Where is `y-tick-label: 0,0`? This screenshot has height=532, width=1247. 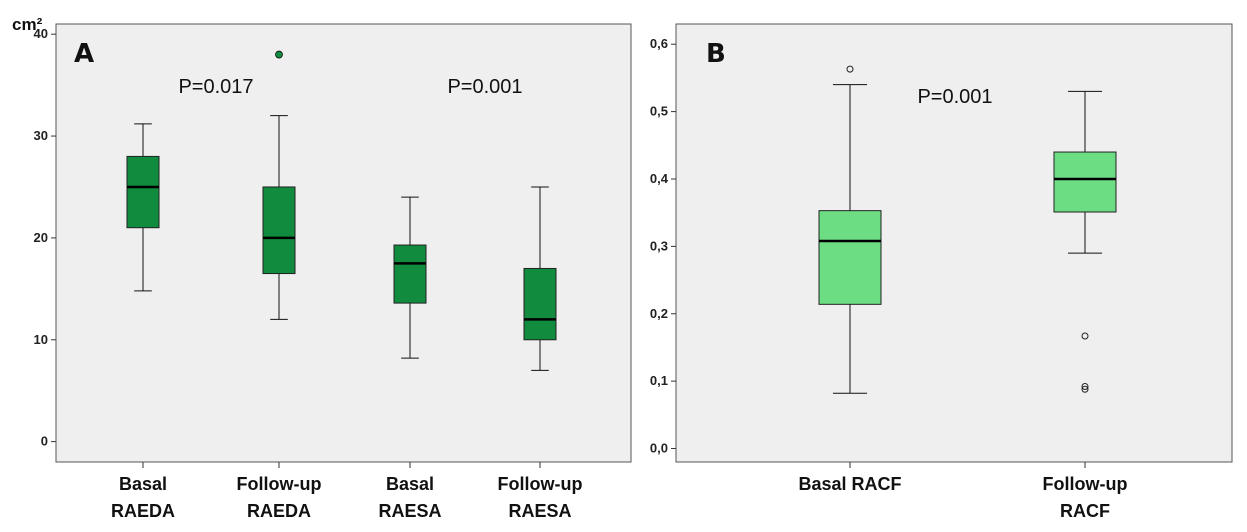 y-tick-label: 0,0 is located at coordinates (659, 448).